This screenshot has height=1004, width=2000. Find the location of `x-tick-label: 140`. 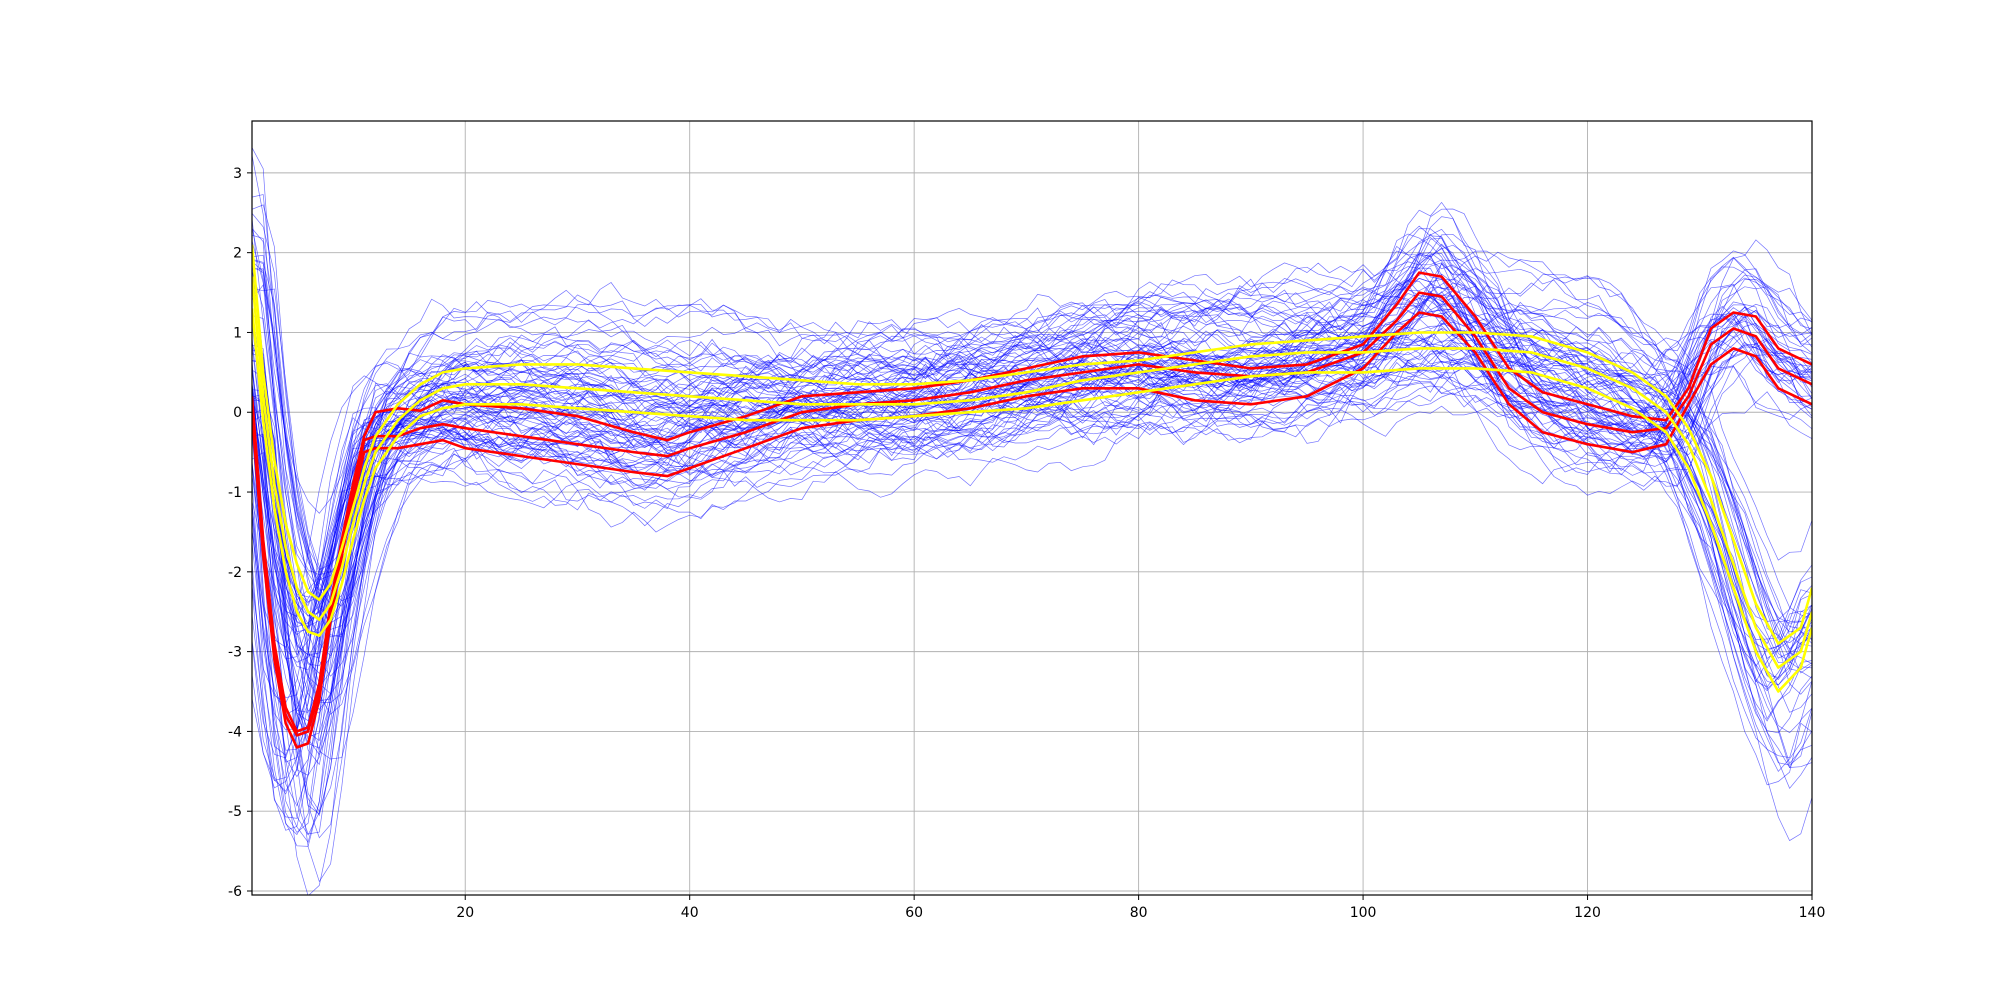

x-tick-label: 140 is located at coordinates (1812, 913).